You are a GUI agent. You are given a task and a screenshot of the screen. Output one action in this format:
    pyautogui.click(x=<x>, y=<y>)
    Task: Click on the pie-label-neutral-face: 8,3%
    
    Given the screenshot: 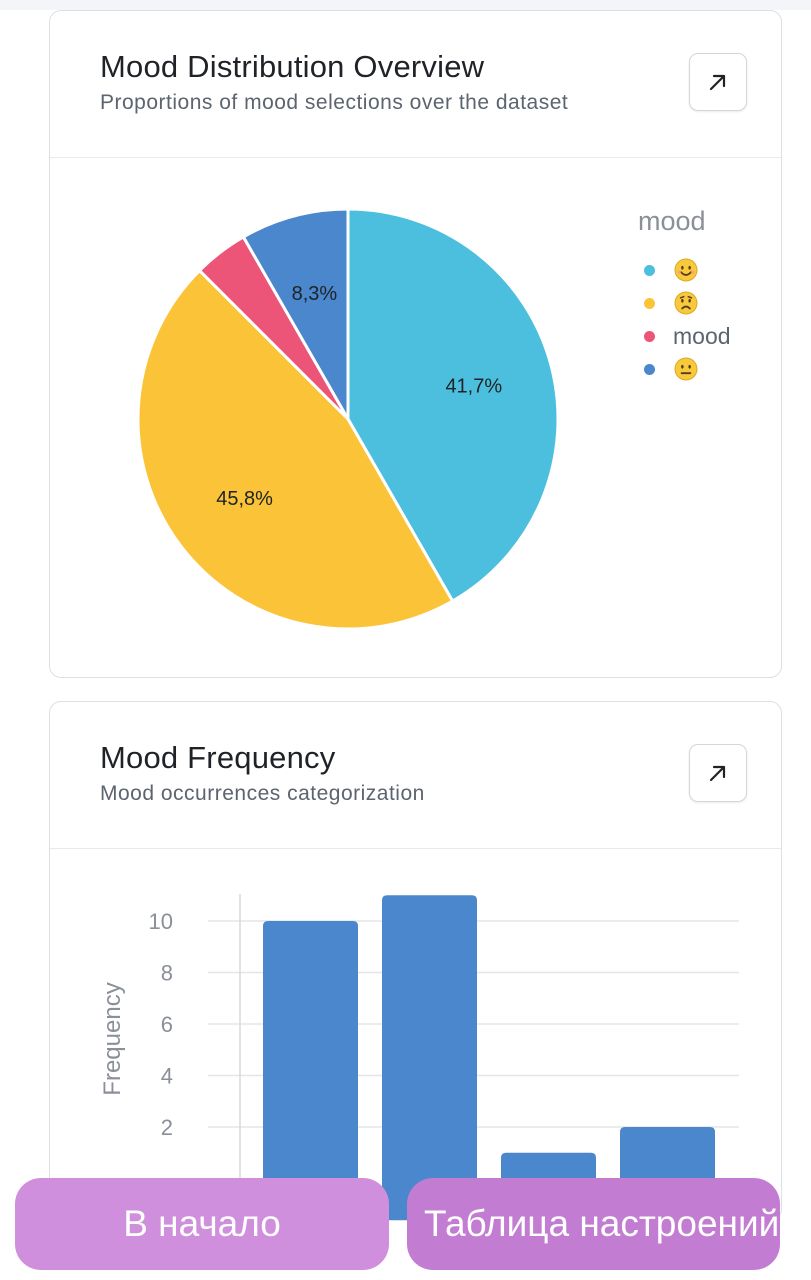 What is the action you would take?
    pyautogui.click(x=315, y=294)
    